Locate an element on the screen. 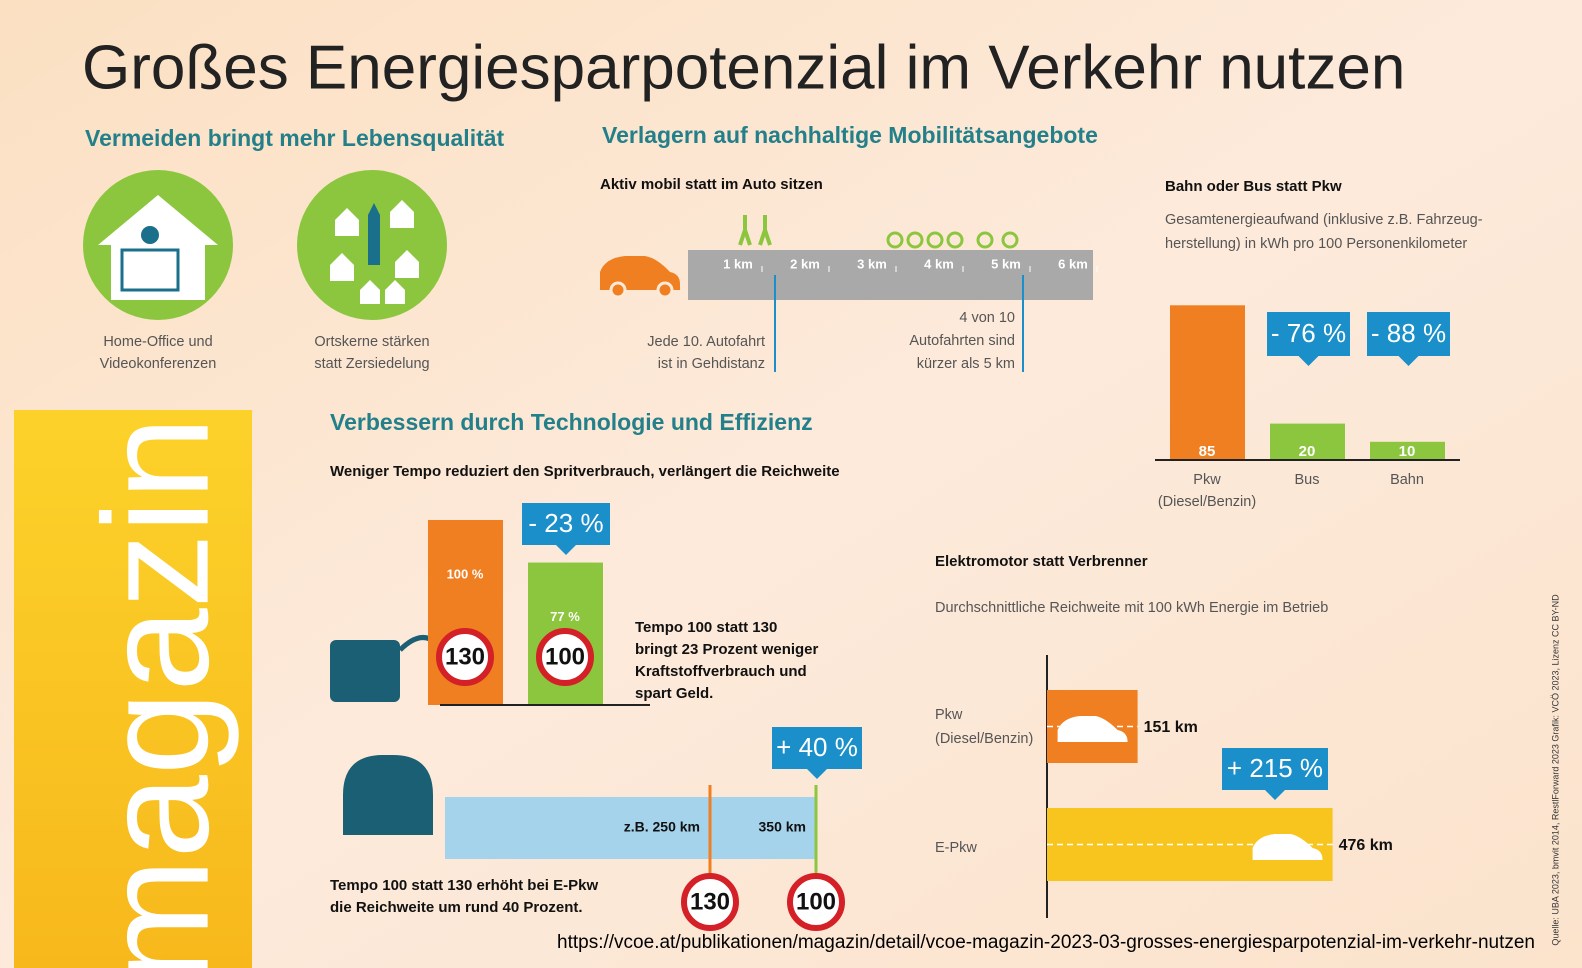 This screenshot has height=968, width=1582. km-label: 6 km is located at coordinates (1073, 263).